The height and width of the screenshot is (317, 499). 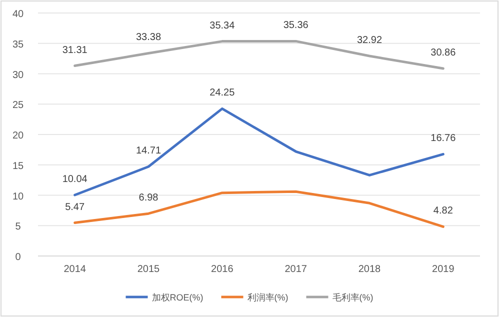 What do you see at coordinates (149, 38) in the screenshot?
I see `data-label: 33.38` at bounding box center [149, 38].